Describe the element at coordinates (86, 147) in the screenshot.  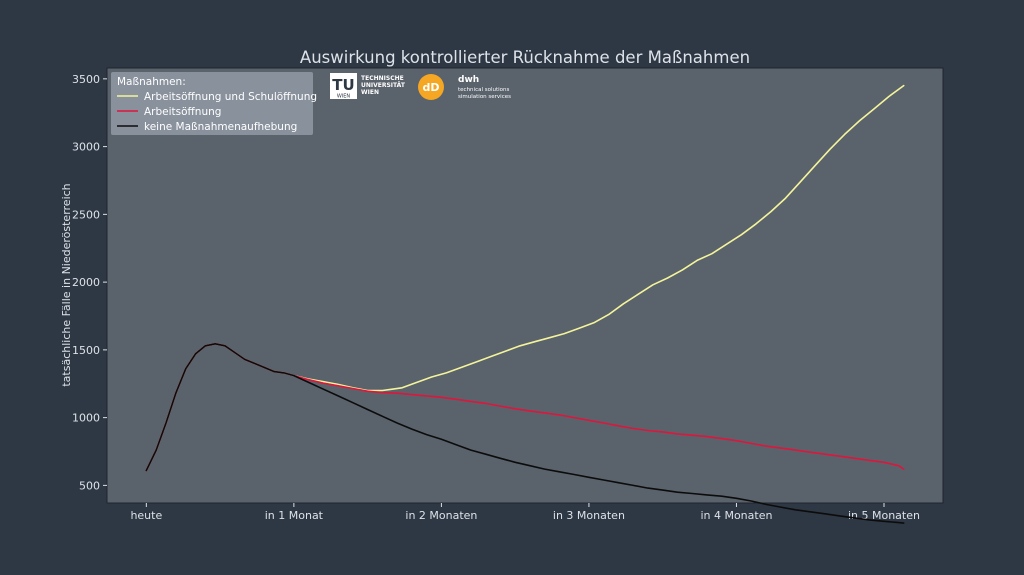
I see `y-tick-label: 3000` at that location.